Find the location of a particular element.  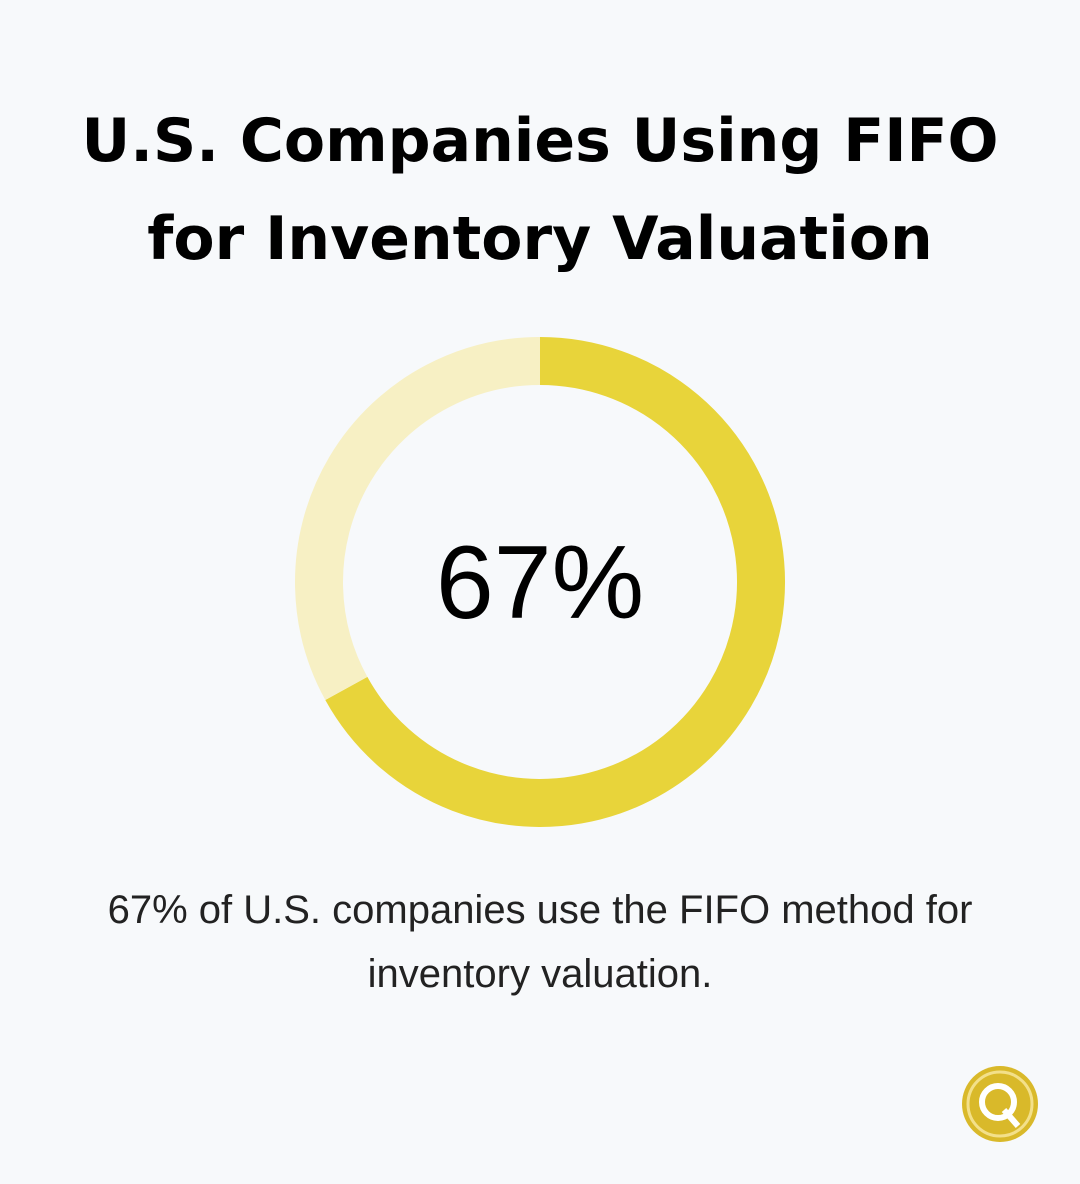

center-label: 67% is located at coordinates (540, 583).